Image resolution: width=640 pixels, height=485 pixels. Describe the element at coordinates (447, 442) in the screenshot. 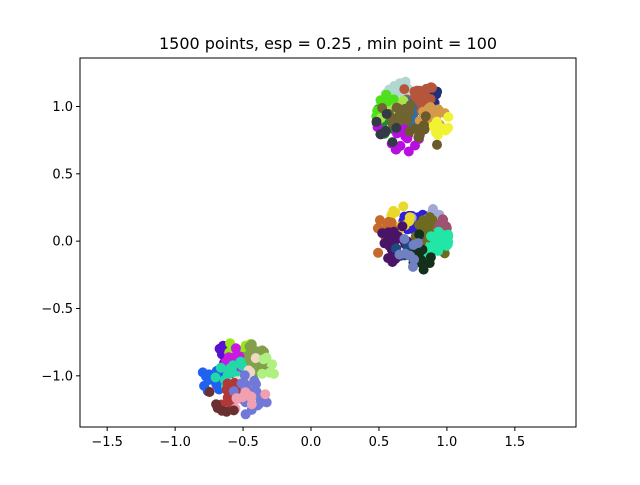

I see `x-tick-label: 1.0` at that location.